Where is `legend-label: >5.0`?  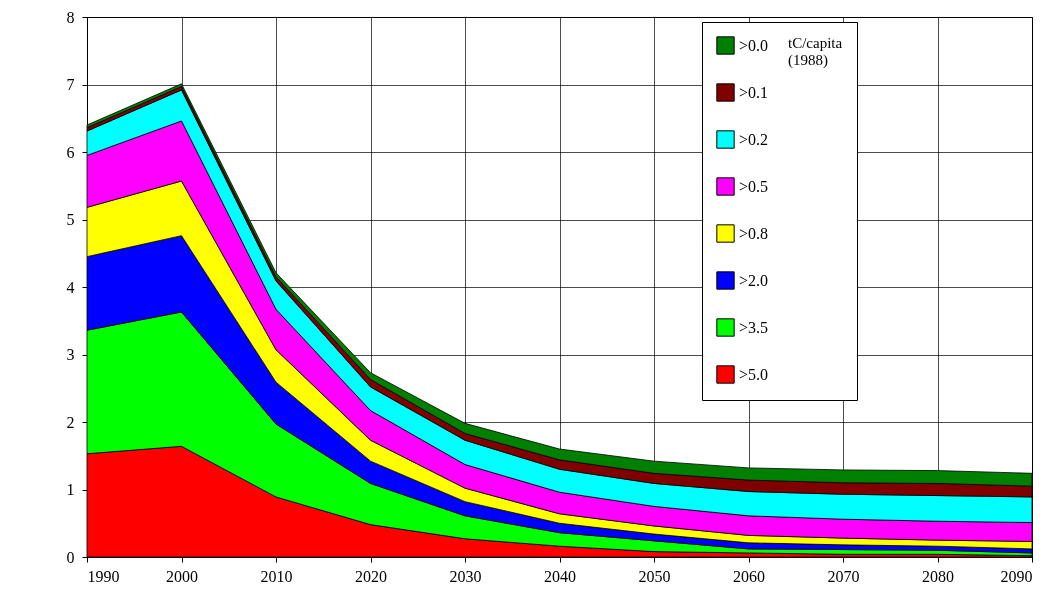
legend-label: >5.0 is located at coordinates (754, 374).